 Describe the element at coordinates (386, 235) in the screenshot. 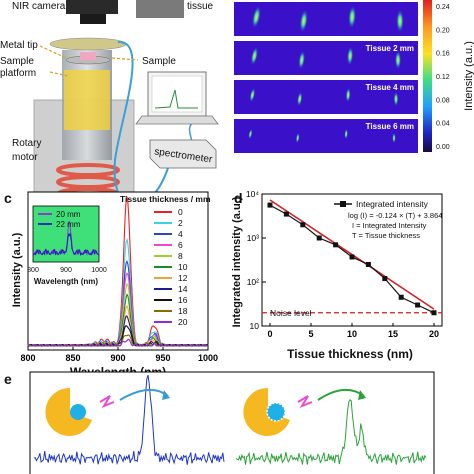

I see `panel-d-fit-def-t: T = Tissue thickness` at that location.